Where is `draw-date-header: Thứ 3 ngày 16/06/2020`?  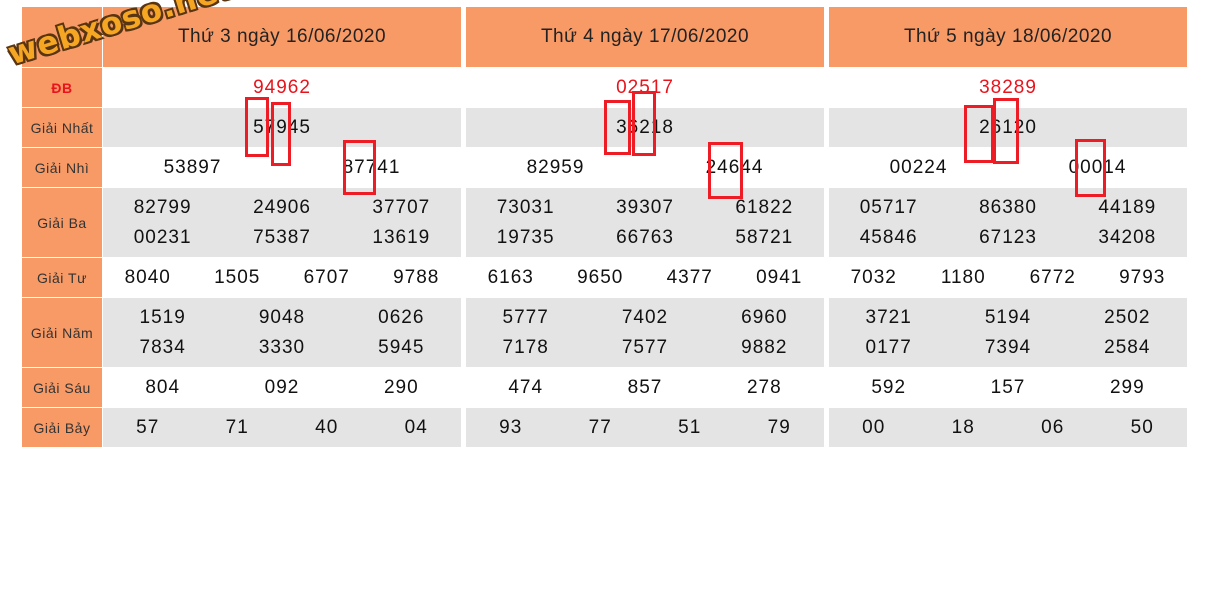 draw-date-header: Thứ 3 ngày 16/06/2020 is located at coordinates (282, 37).